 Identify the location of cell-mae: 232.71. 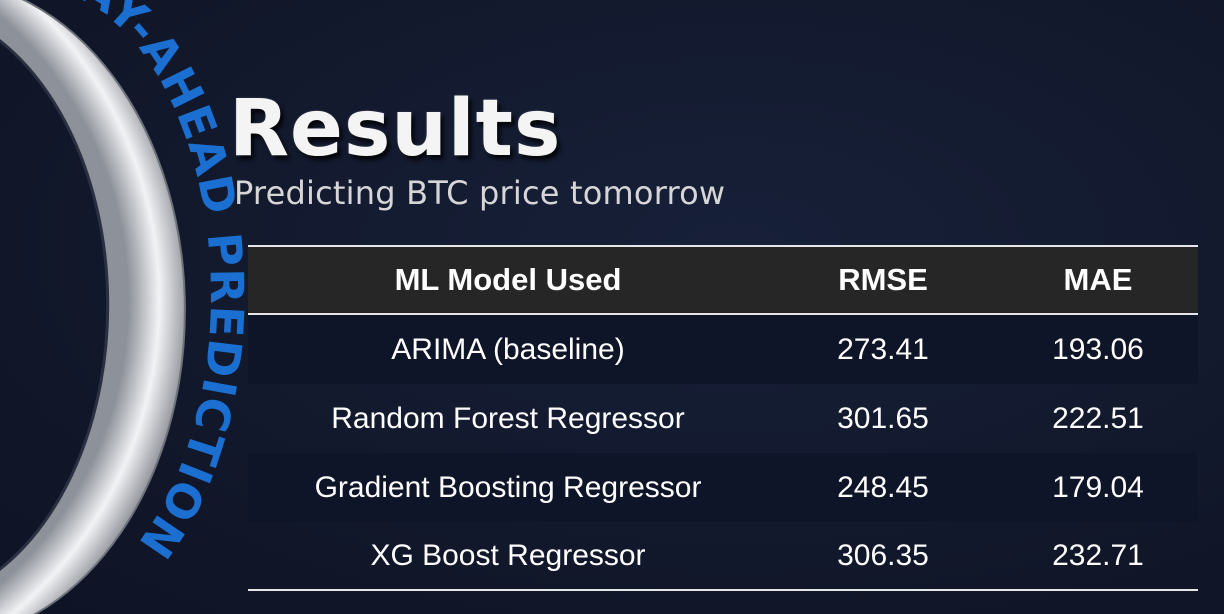
(1098, 555).